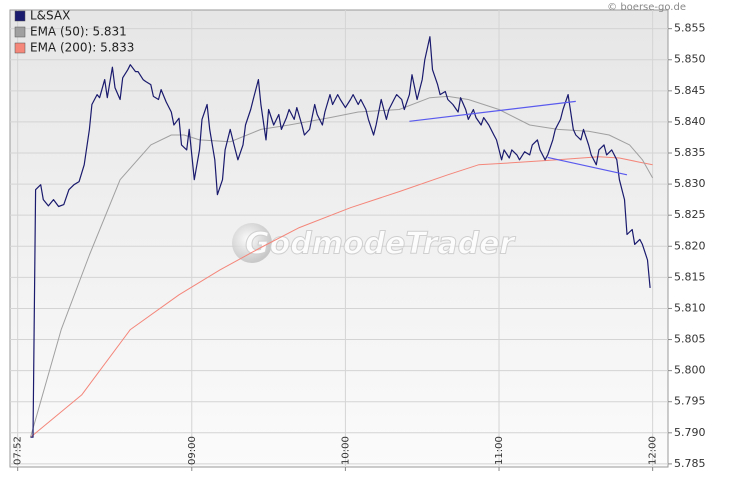 This screenshot has height=485, width=730. Describe the element at coordinates (690, 370) in the screenshot. I see `y-tick-label: 5.800` at that location.